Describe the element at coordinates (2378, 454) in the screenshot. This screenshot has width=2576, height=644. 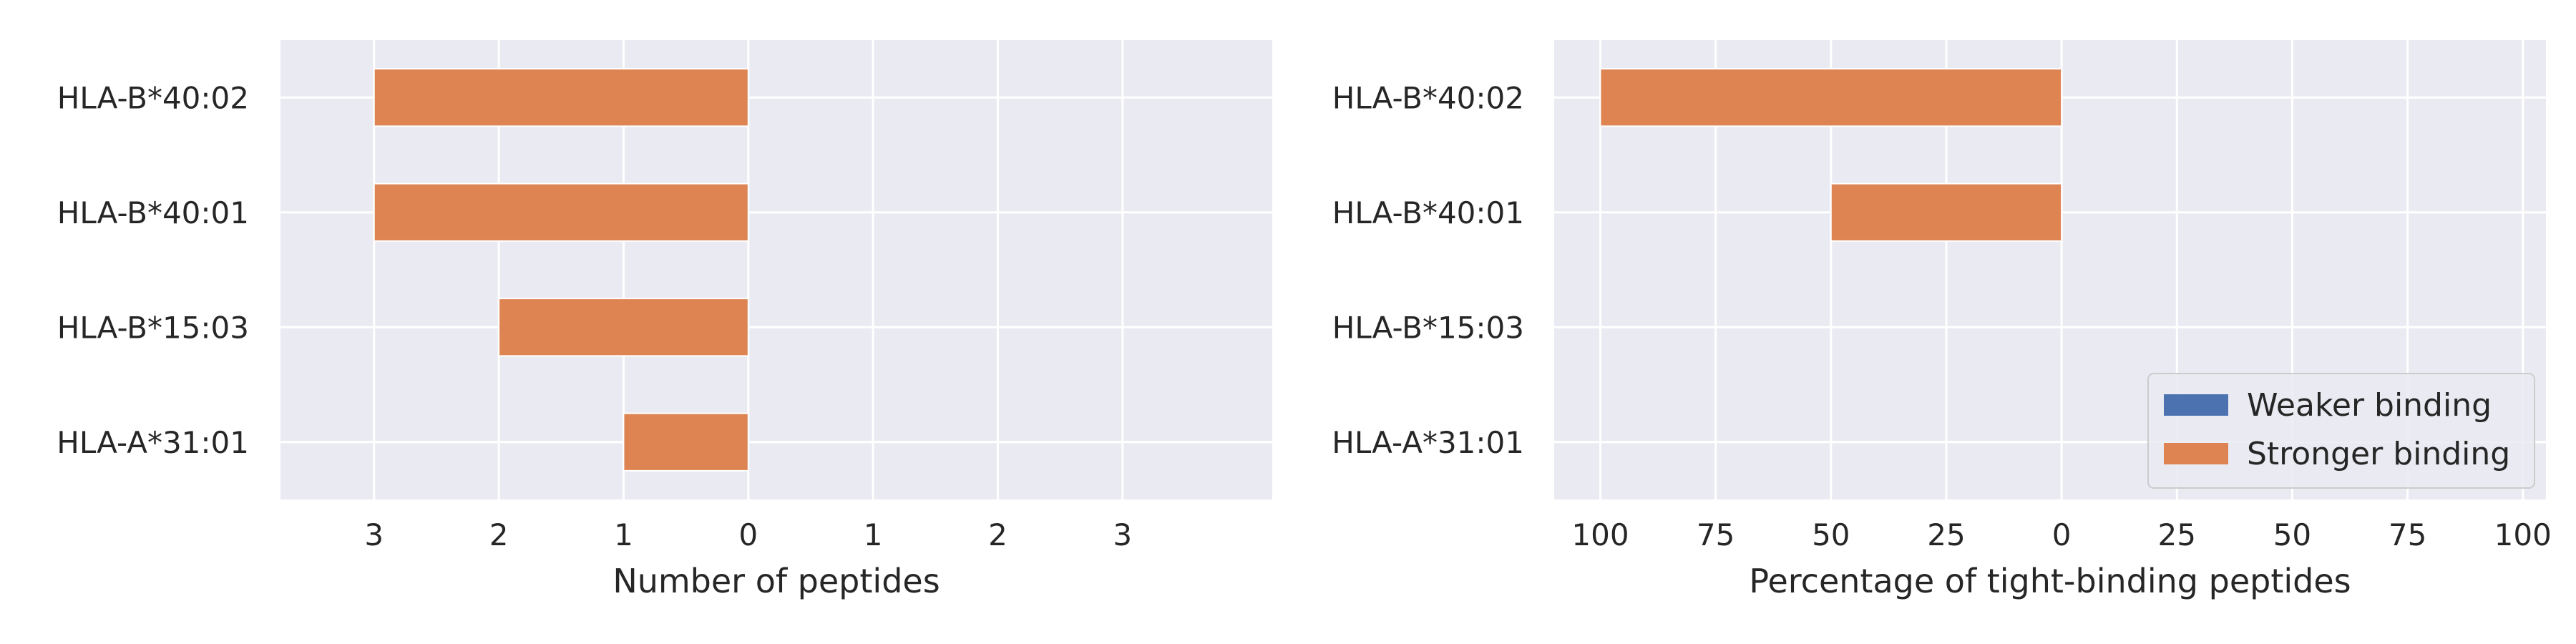
I see `legend-label-stronger-binding: Stronger binding` at that location.